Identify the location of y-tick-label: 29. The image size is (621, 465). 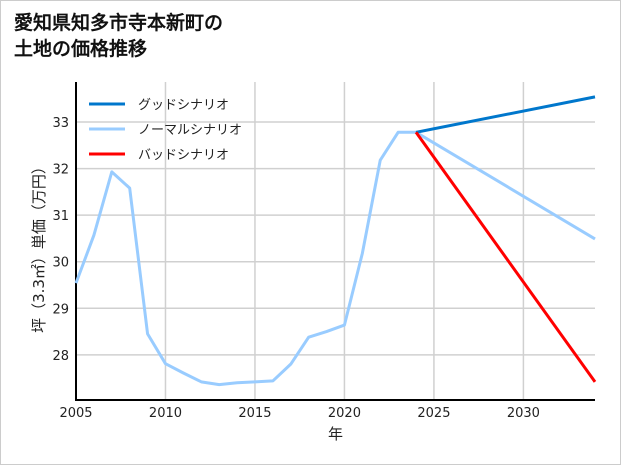
(60, 309).